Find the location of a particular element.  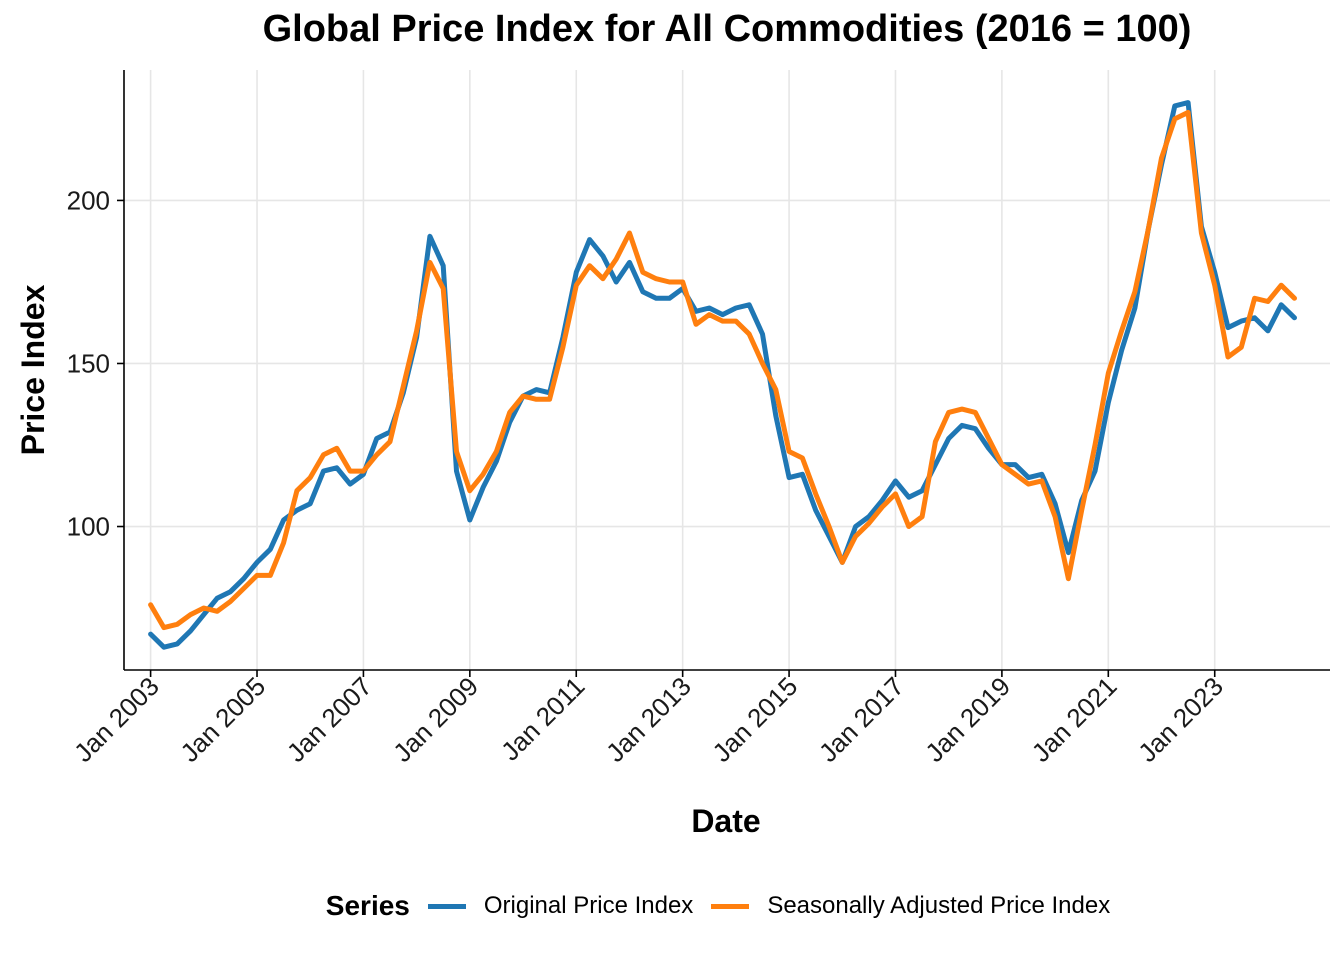

x-tick-label: Jan 2009 is located at coordinates (435, 719).